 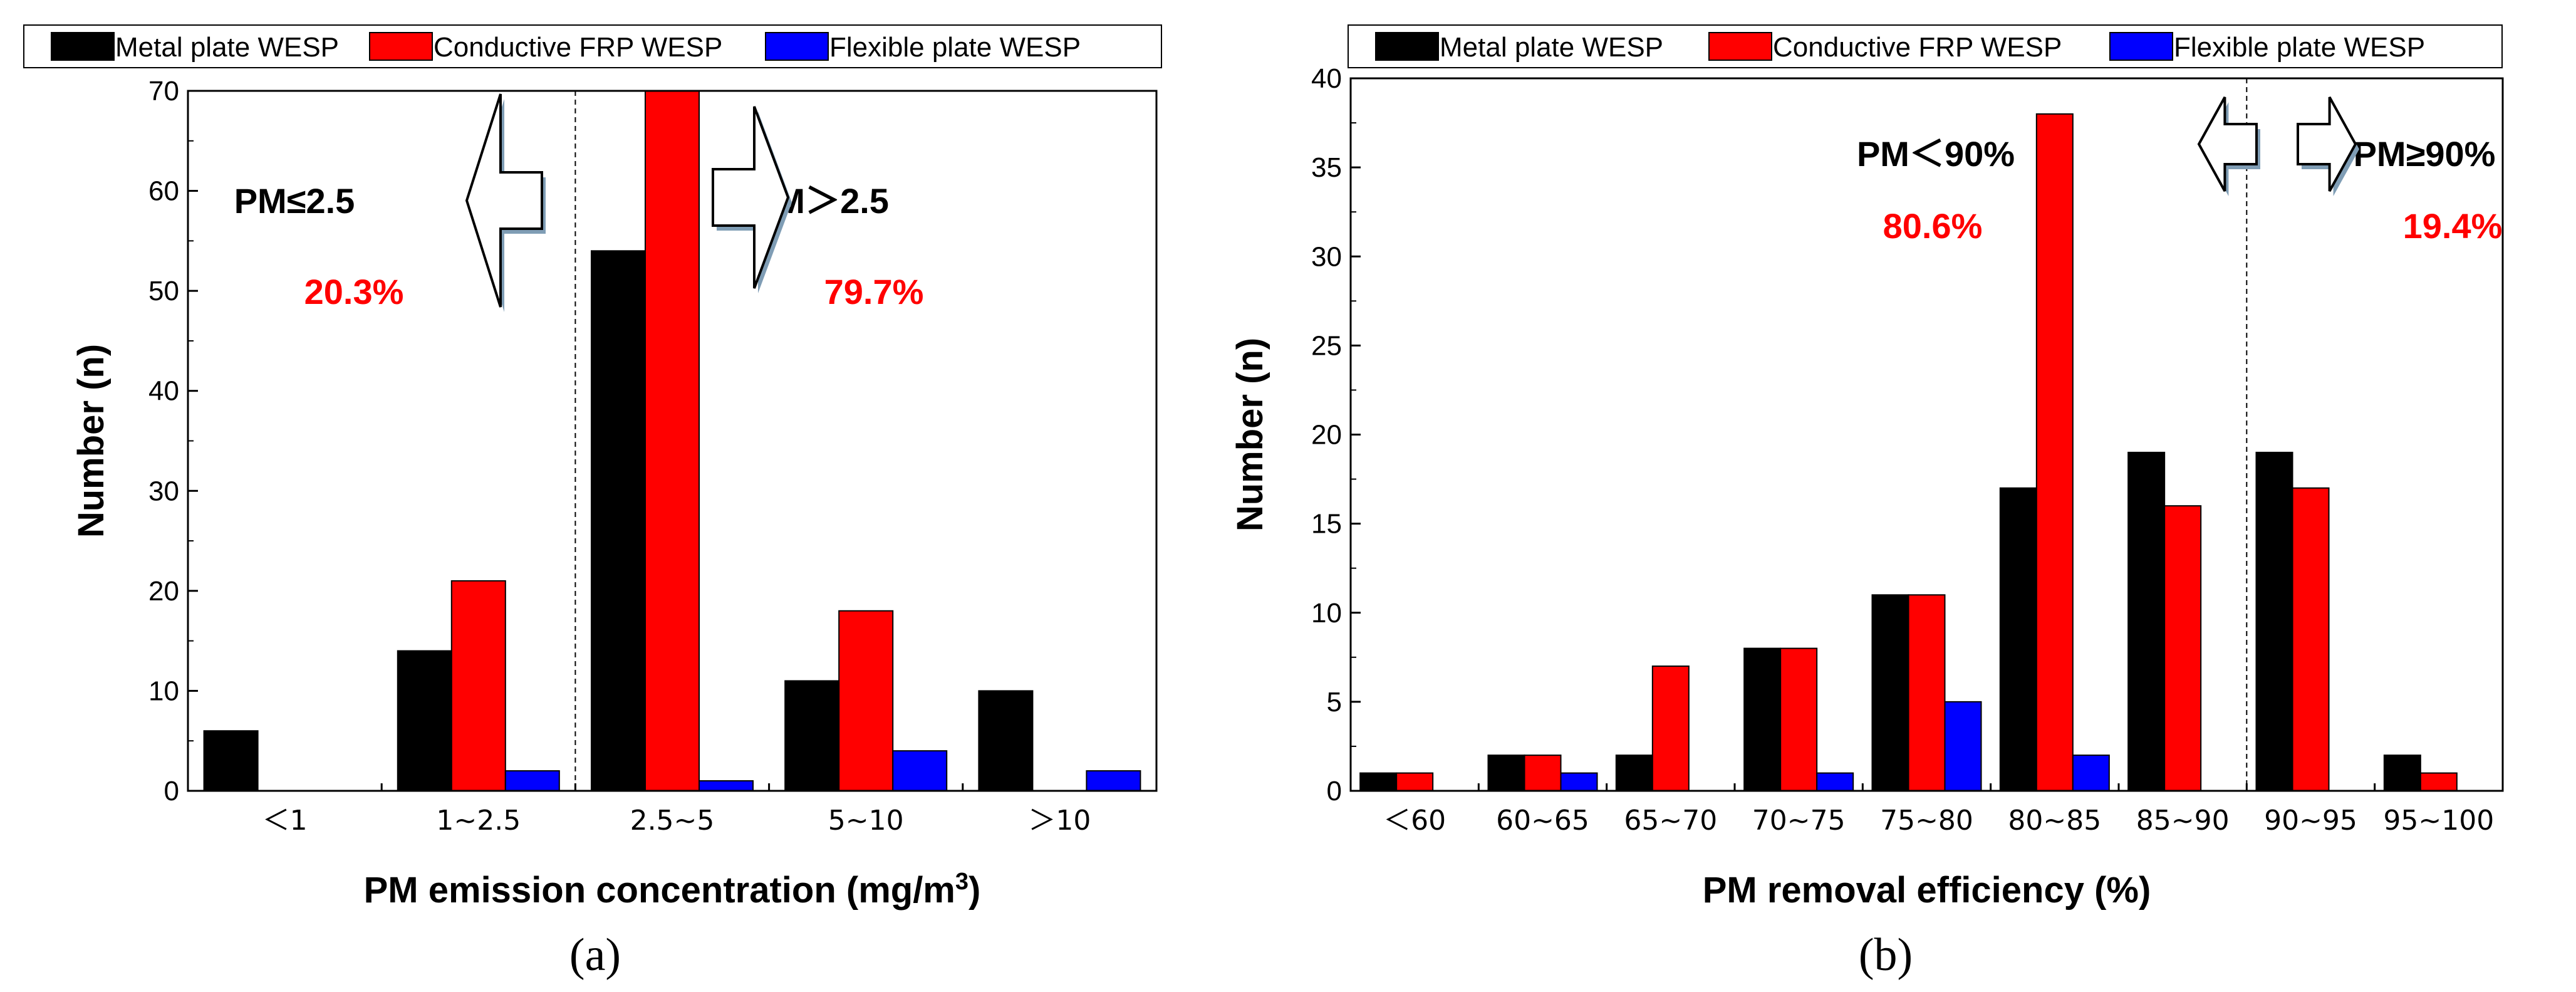 I want to click on y-tick-label: 15, so click(x=1326, y=524).